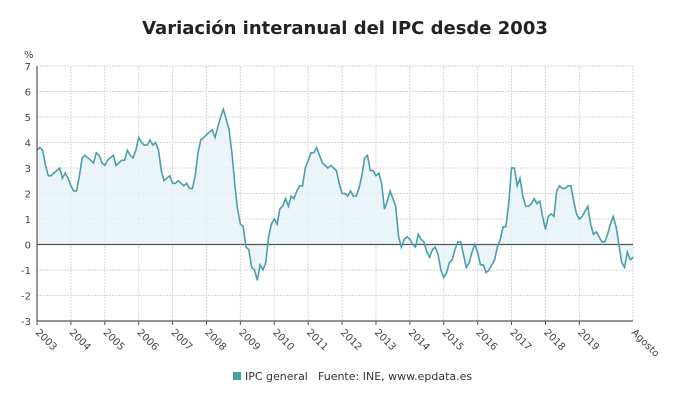 Image resolution: width=690 pixels, height=406 pixels. I want to click on x-tick-label: 2016, so click(487, 340).